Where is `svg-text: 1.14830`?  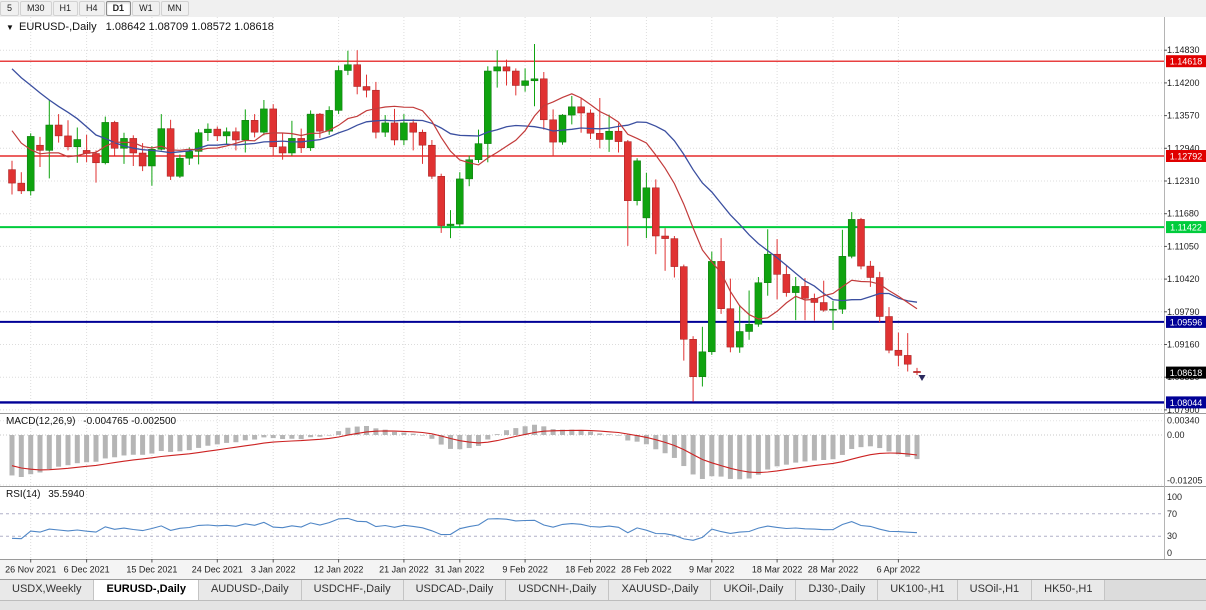 svg-text: 1.14830 is located at coordinates (1183, 50).